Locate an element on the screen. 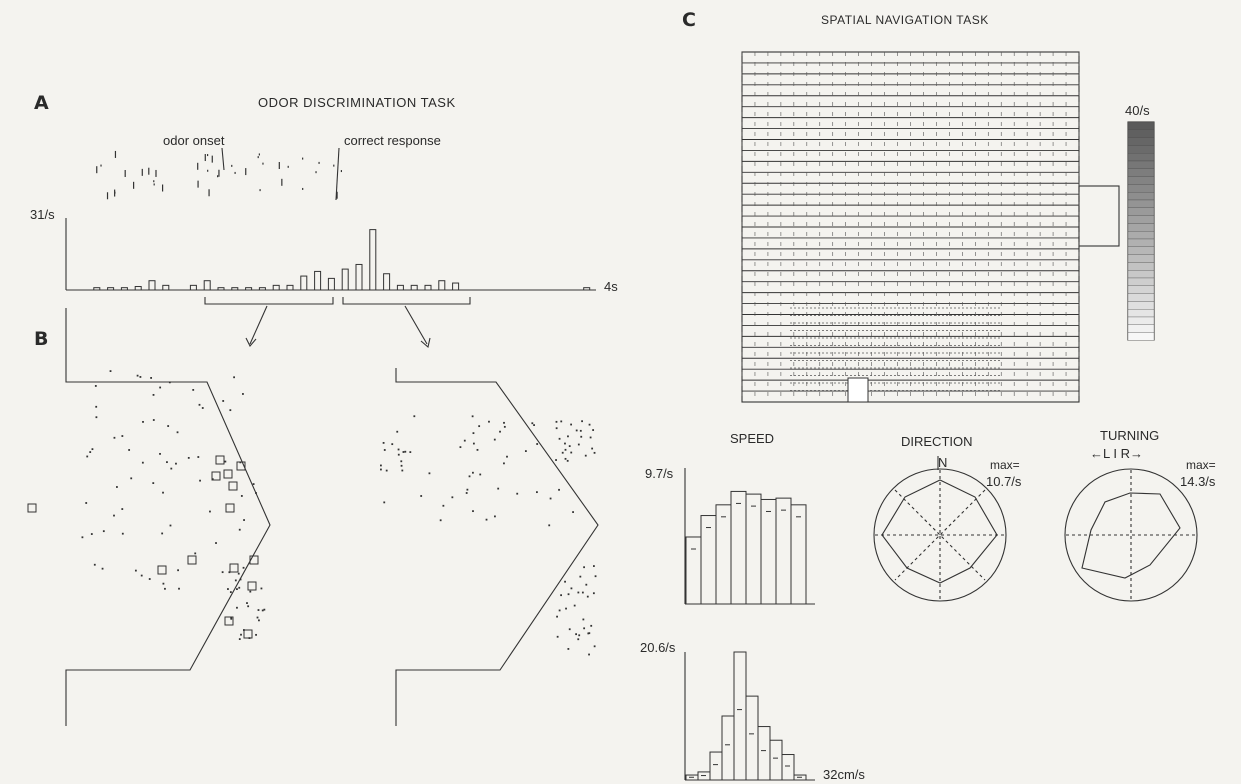 The width and height of the screenshot is (1241, 784). lower-ymax-label: 20.6/s is located at coordinates (658, 647).